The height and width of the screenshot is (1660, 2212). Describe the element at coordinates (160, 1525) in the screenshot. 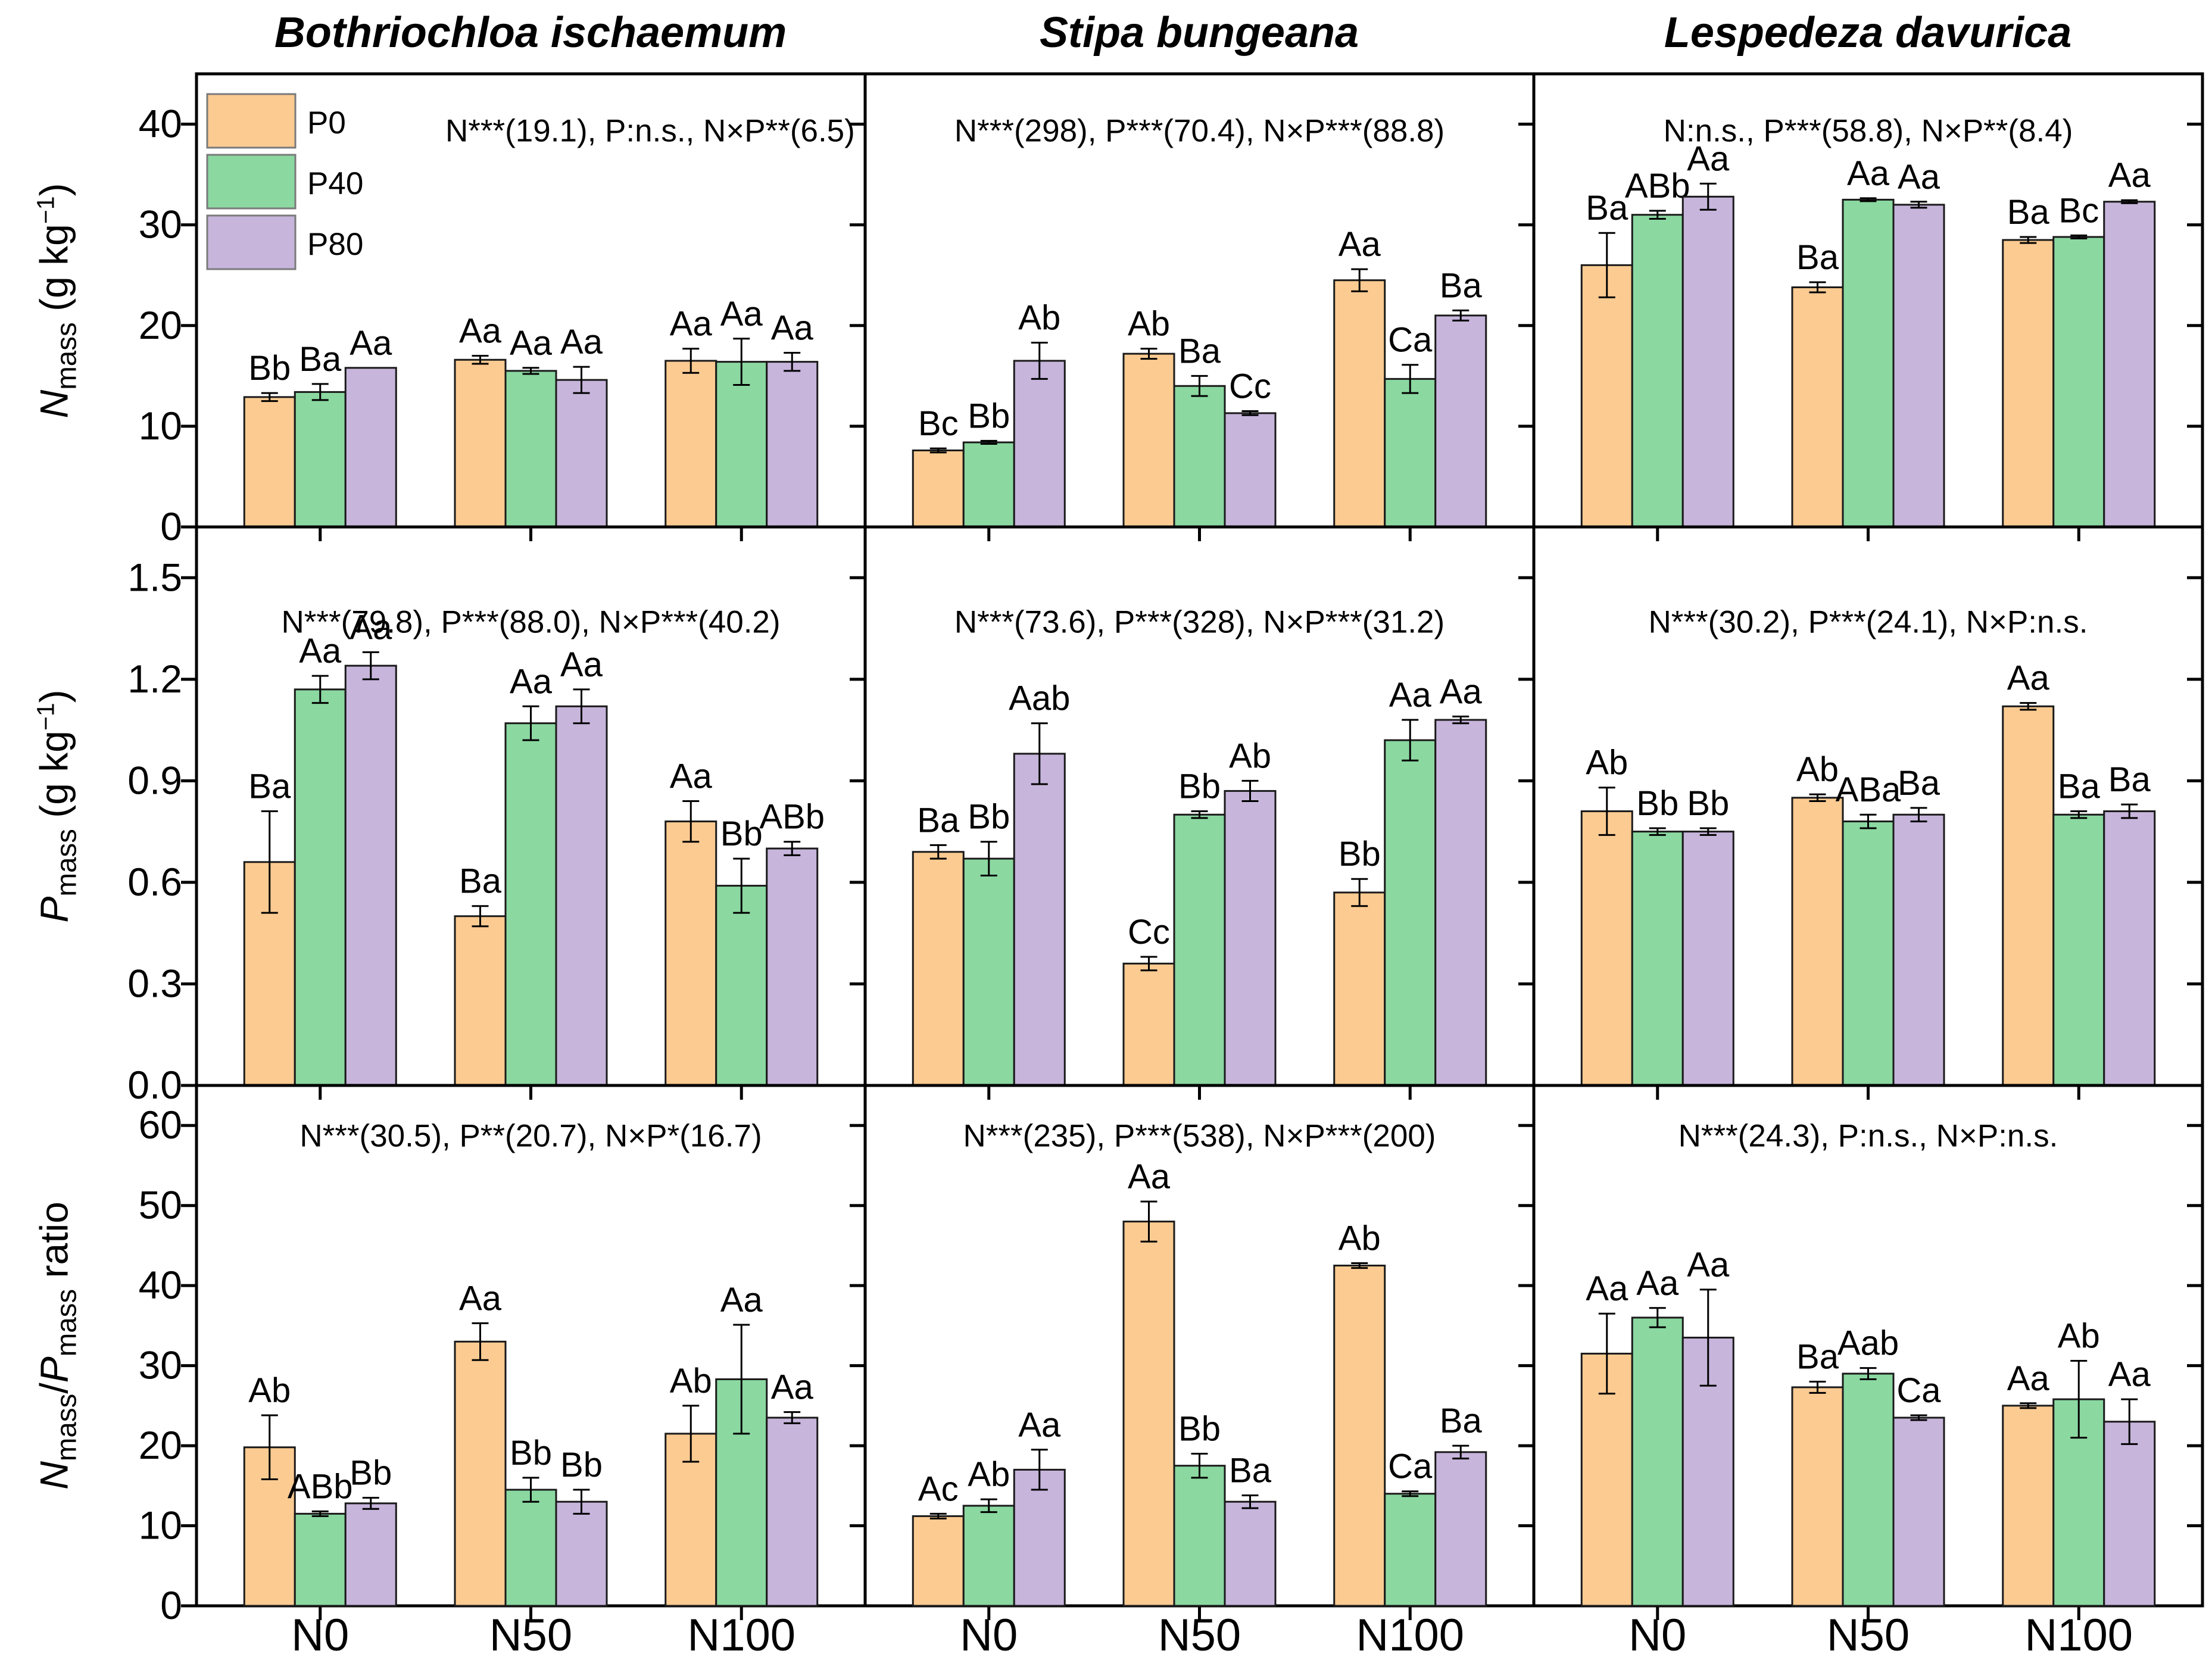

I see `y-tick-label: 10` at that location.